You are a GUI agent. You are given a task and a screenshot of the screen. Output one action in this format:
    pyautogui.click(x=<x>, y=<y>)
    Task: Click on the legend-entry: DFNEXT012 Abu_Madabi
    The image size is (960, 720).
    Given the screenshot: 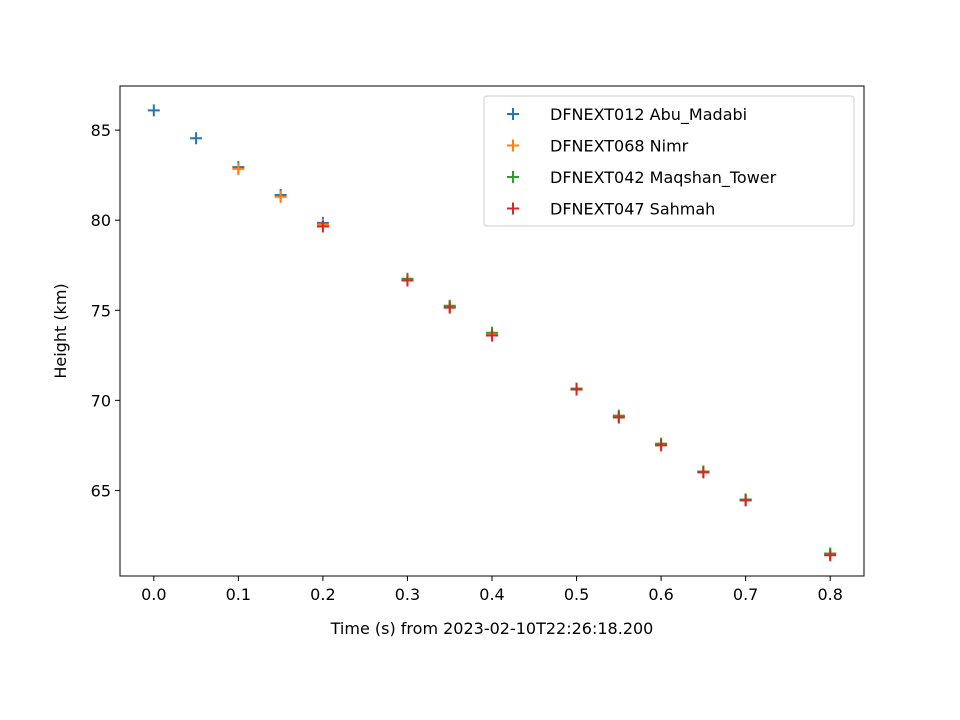 What is the action you would take?
    pyautogui.click(x=648, y=115)
    